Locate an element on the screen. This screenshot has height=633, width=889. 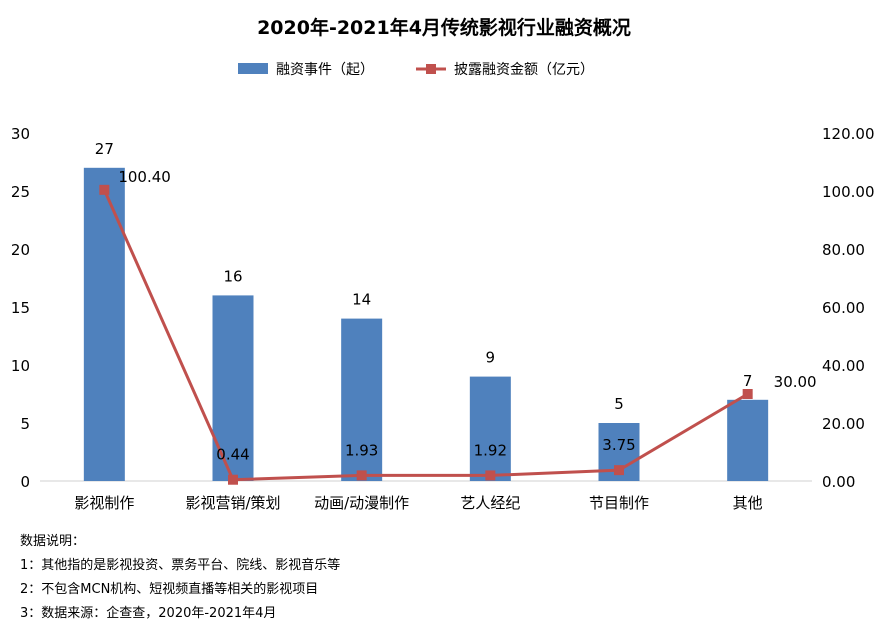
bar-data-label: 14 is located at coordinates (361, 300).